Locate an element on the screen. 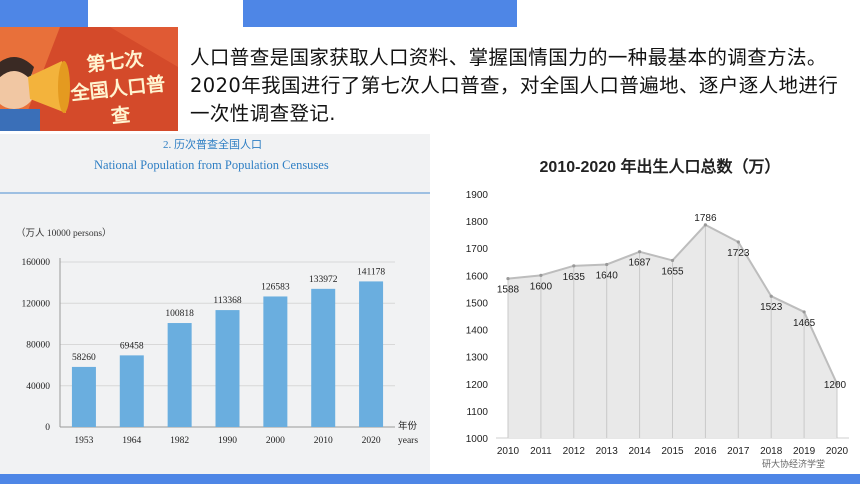 The height and width of the screenshot is (484, 860). line-chart-y-tick-label: 1200 is located at coordinates (477, 385).